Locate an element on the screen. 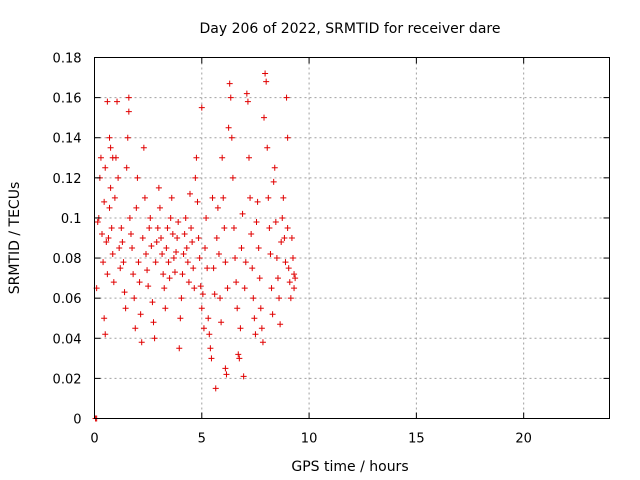  y-tick-label: 0.06 is located at coordinates (67, 299).